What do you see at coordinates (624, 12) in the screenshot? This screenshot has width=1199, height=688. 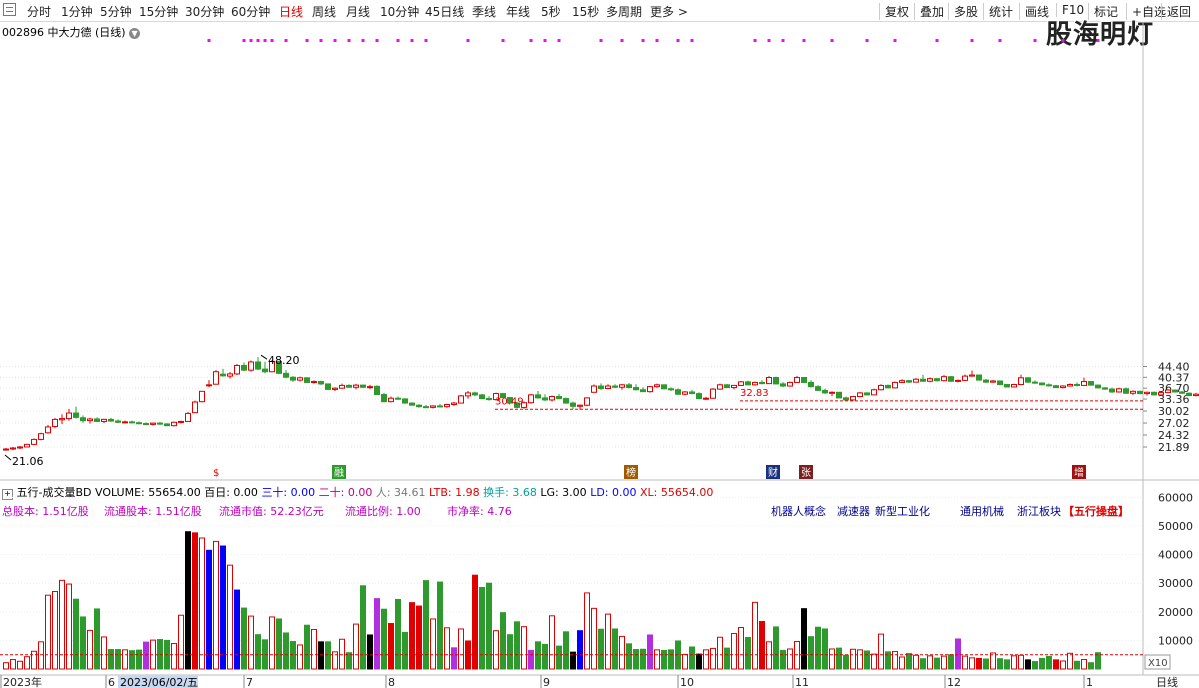 I see `tab-15: 多周期` at bounding box center [624, 12].